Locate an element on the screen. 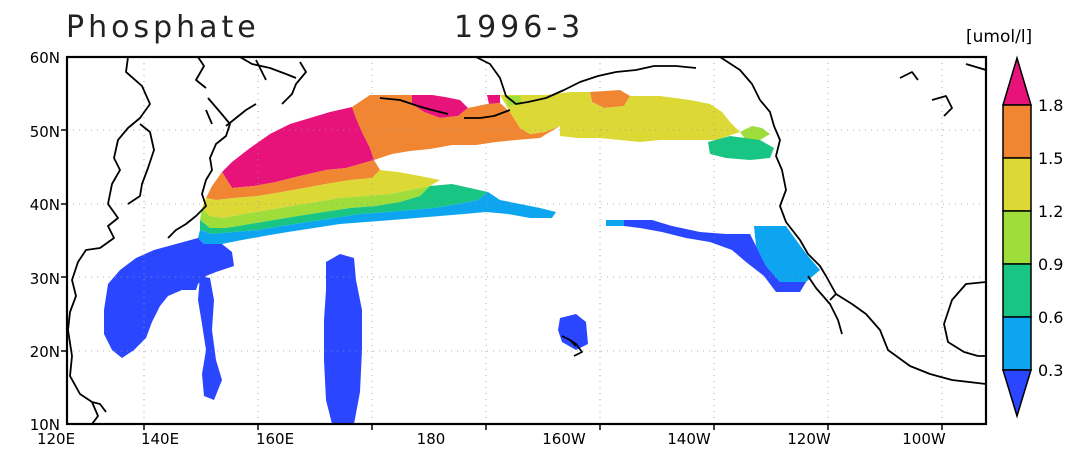 This screenshot has height=470, width=1078. lon-tick-label: 180 is located at coordinates (431, 439).